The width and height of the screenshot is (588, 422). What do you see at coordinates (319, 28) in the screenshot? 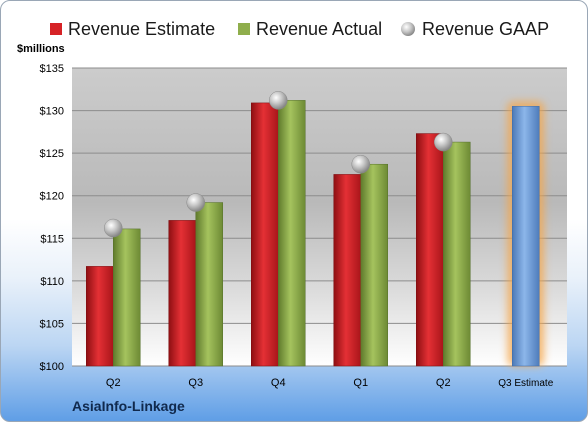
I see `legend-label-actual: Revenue Actual` at bounding box center [319, 28].